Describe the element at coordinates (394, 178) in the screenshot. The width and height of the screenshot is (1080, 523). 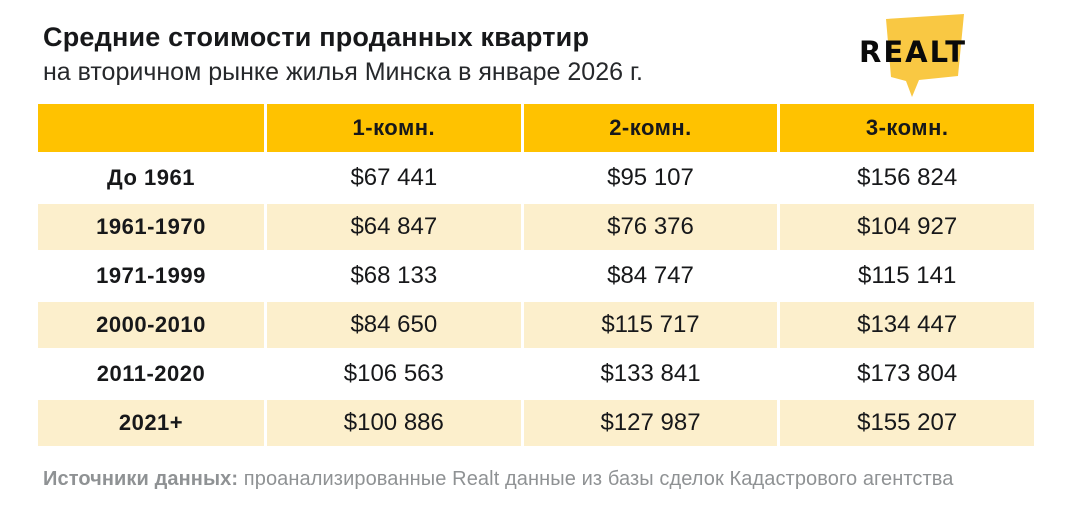
I see `price-cell: $67 441` at that location.